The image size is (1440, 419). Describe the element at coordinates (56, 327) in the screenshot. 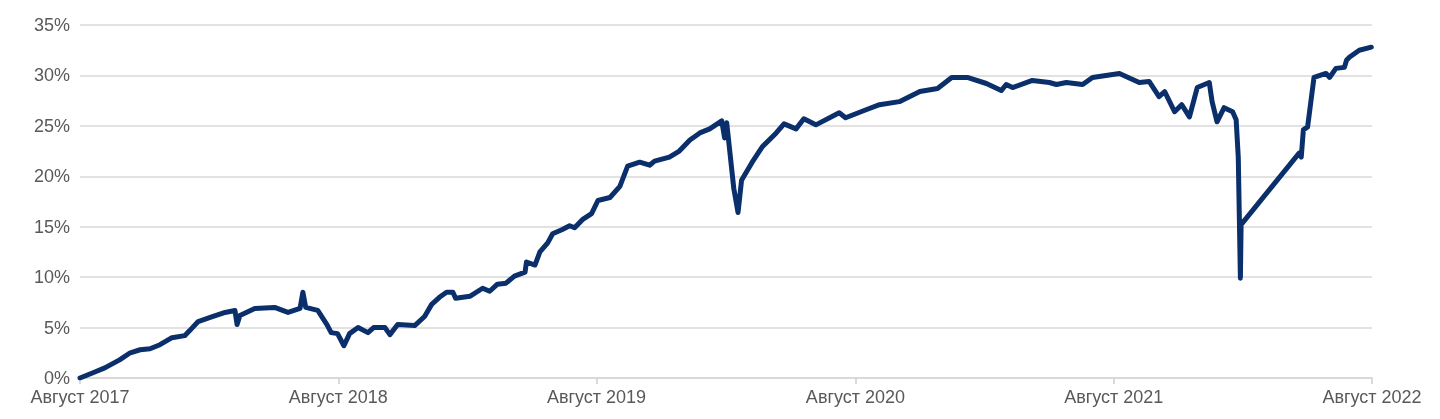

I see `y-tick-label: 5%` at that location.